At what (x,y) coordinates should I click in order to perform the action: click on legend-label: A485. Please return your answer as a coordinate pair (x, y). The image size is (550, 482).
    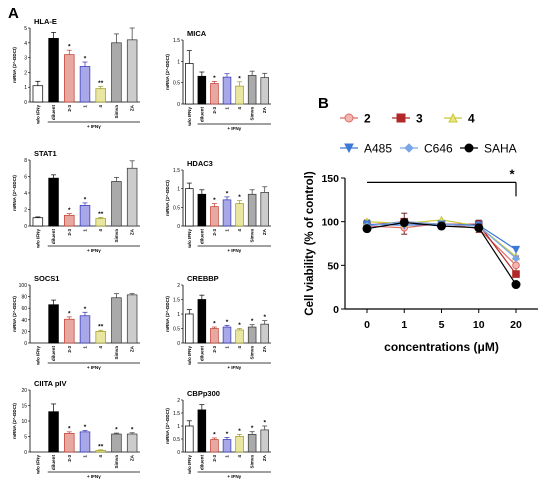
    Looking at the image, I should click on (378, 149).